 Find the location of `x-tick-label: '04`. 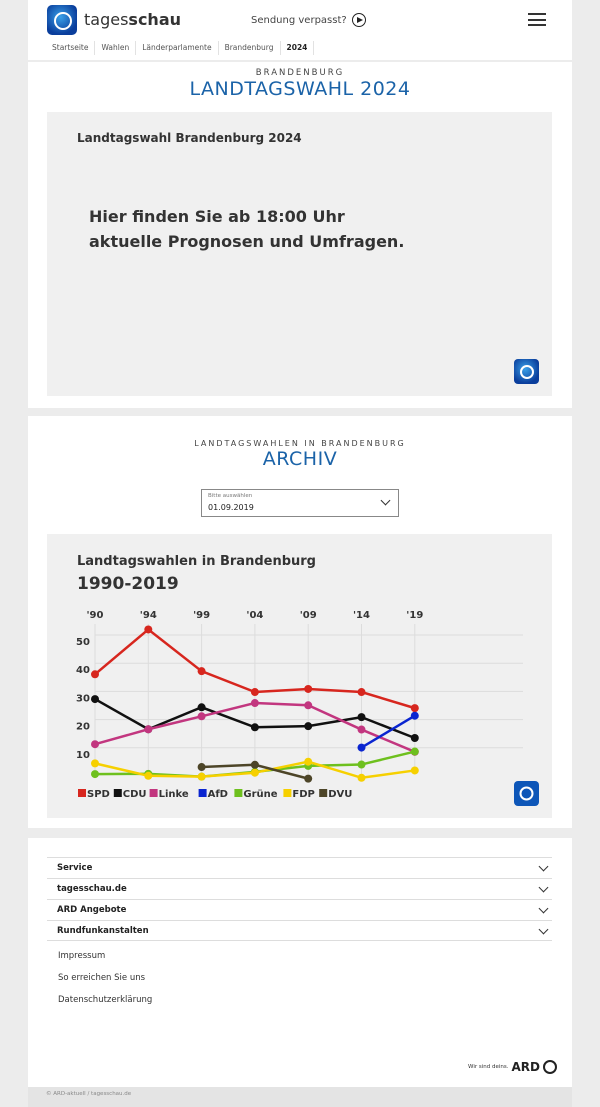

x-tick-label: '04 is located at coordinates (254, 615).